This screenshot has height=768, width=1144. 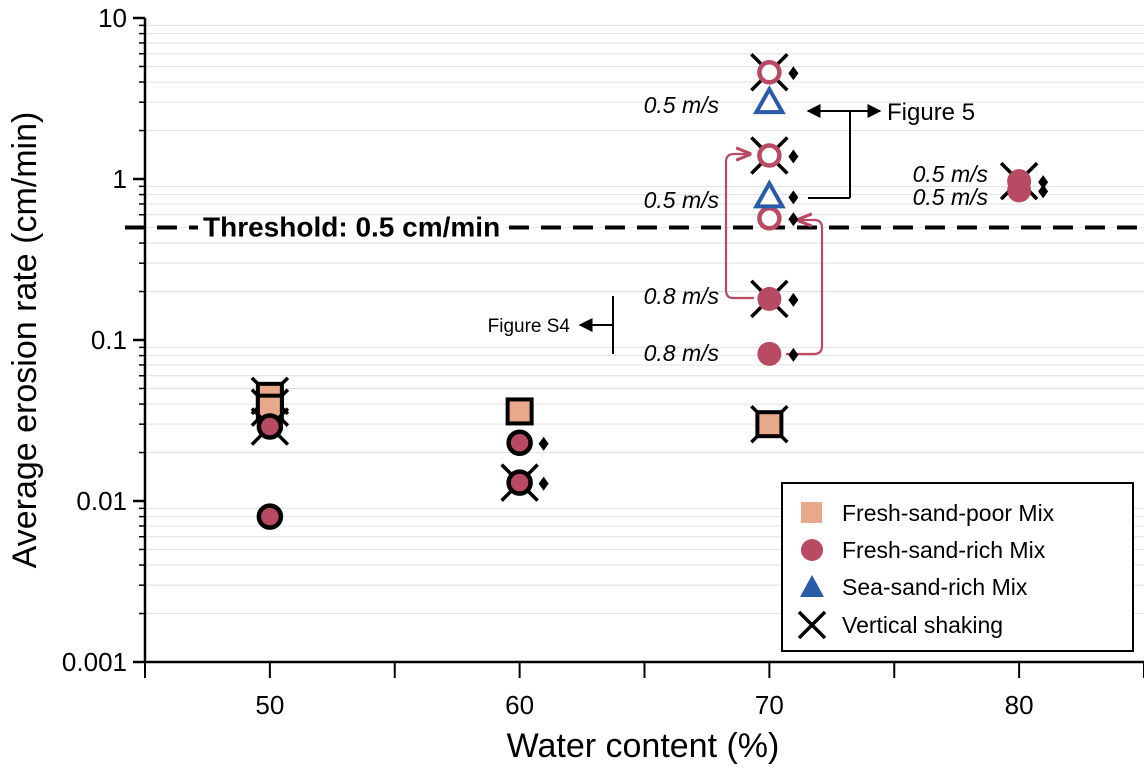 I want to click on legend-label-fresh-sand-rich: Fresh-sand-rich Mix, so click(x=944, y=550).